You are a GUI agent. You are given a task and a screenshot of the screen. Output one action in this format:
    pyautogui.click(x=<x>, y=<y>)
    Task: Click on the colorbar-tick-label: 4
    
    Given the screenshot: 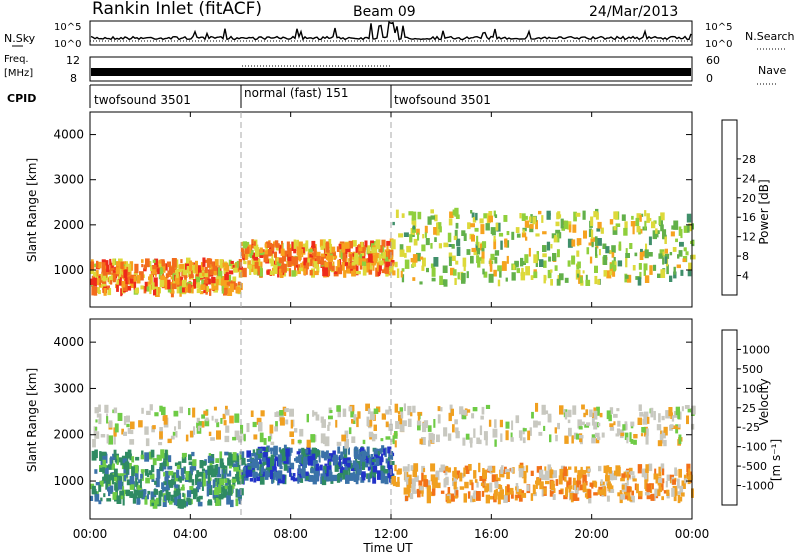 What is the action you would take?
    pyautogui.click(x=745, y=276)
    